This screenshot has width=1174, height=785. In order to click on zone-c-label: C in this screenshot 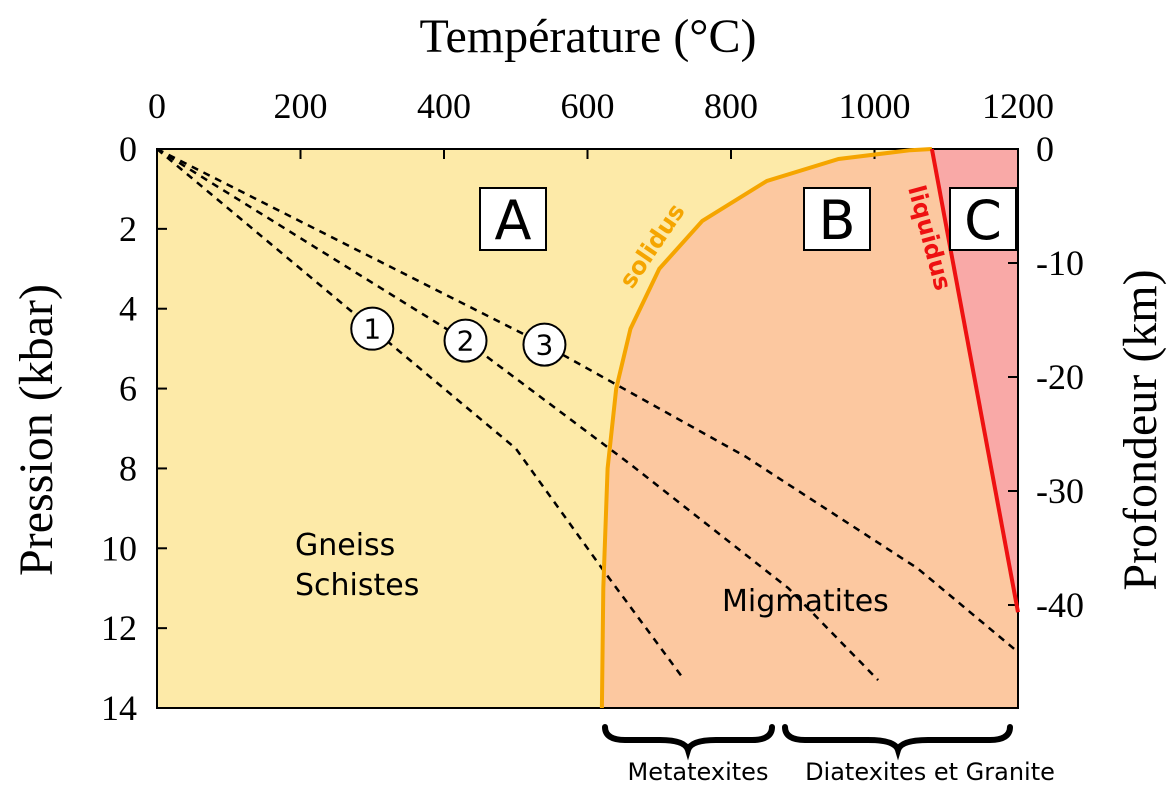, I will do `click(983, 220)`.